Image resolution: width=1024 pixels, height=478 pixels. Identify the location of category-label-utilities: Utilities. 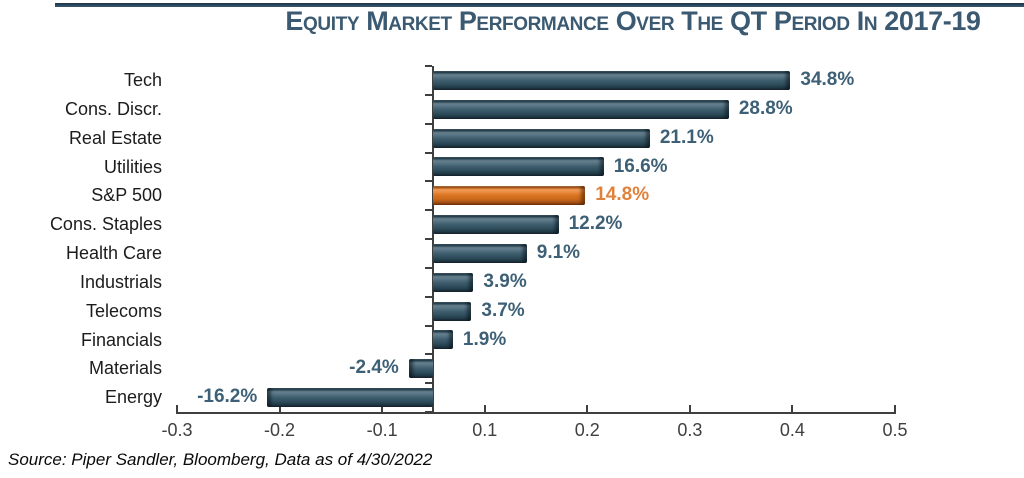
(132, 166).